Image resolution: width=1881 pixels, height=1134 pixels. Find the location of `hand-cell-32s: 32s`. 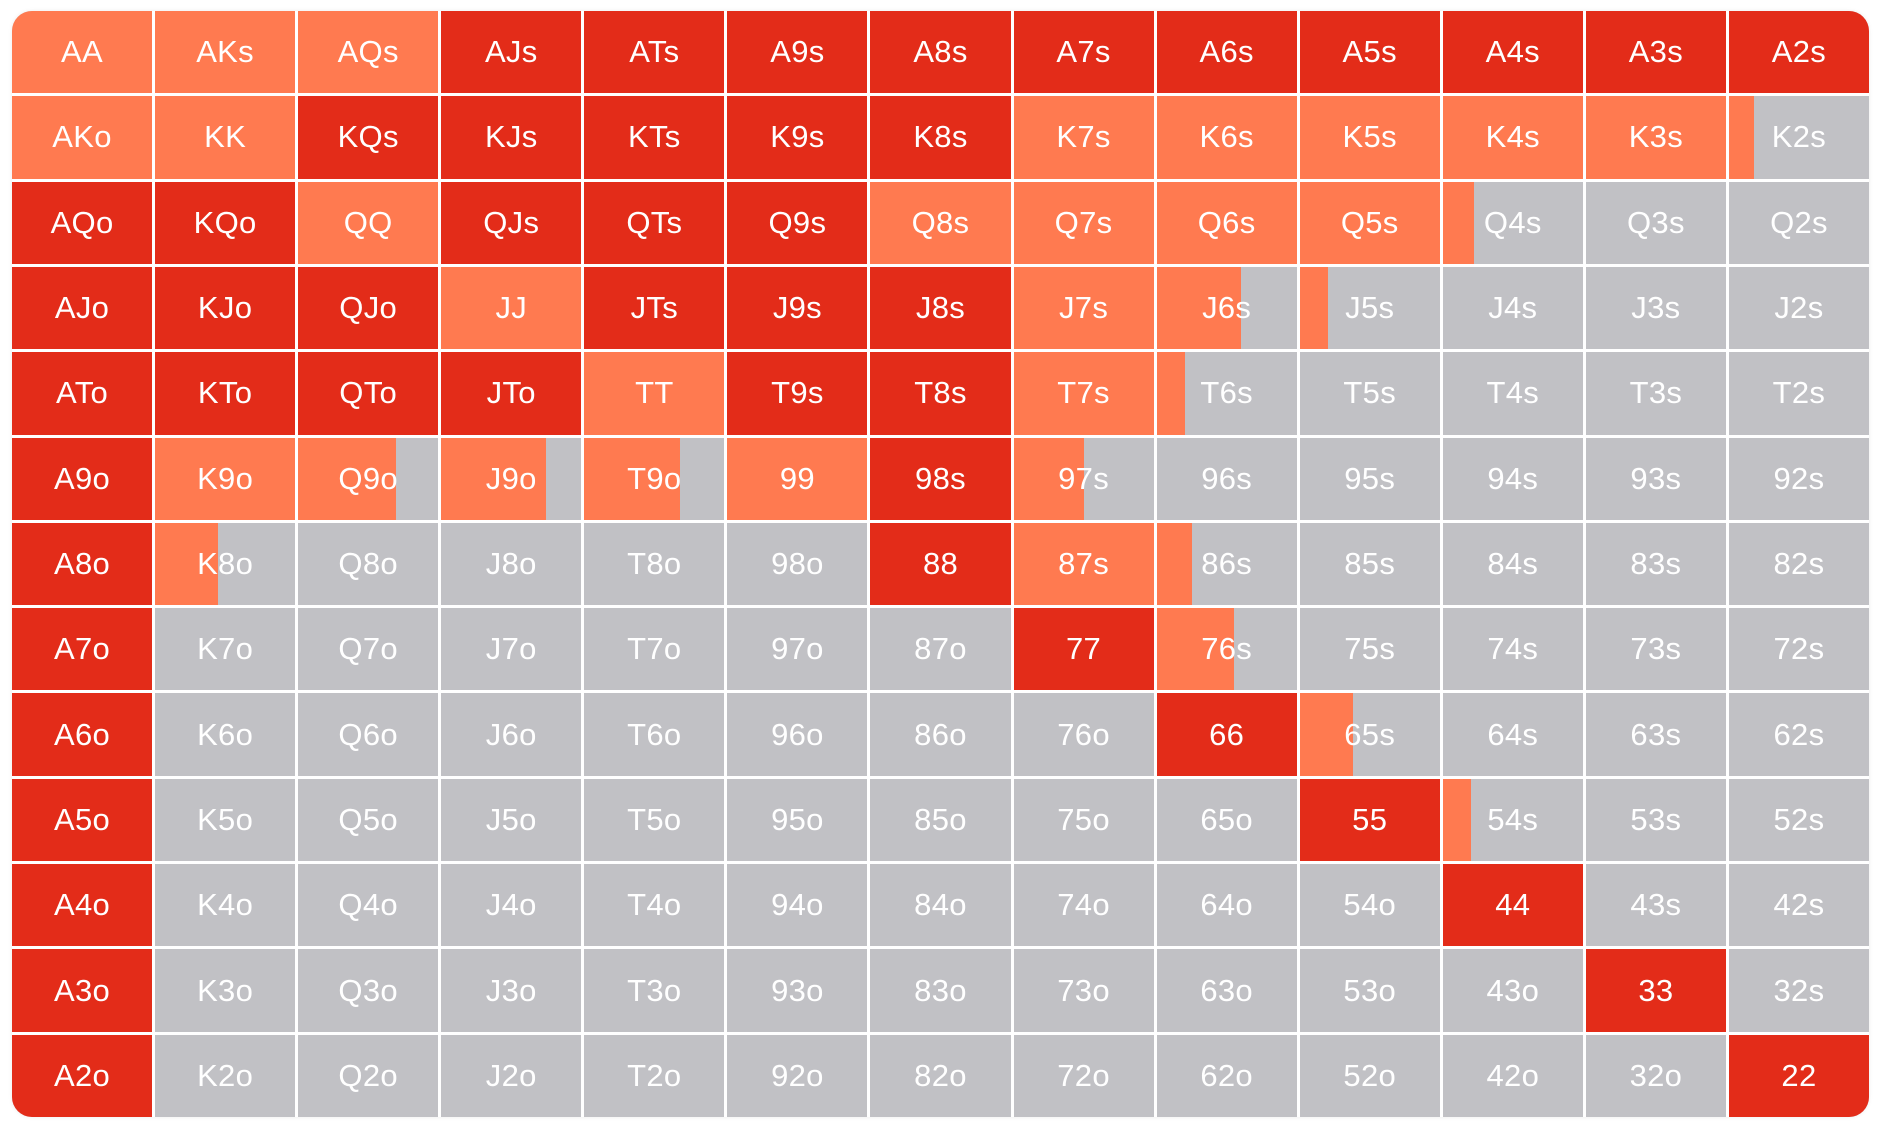

hand-cell-32s: 32s is located at coordinates (1798, 990).